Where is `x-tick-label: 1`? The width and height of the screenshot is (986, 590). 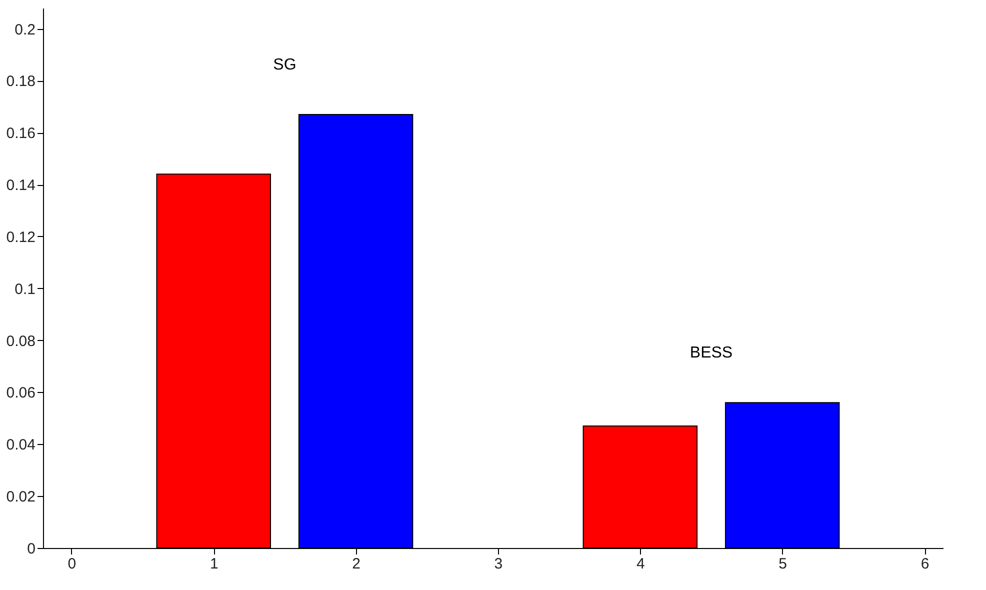 x-tick-label: 1 is located at coordinates (214, 564).